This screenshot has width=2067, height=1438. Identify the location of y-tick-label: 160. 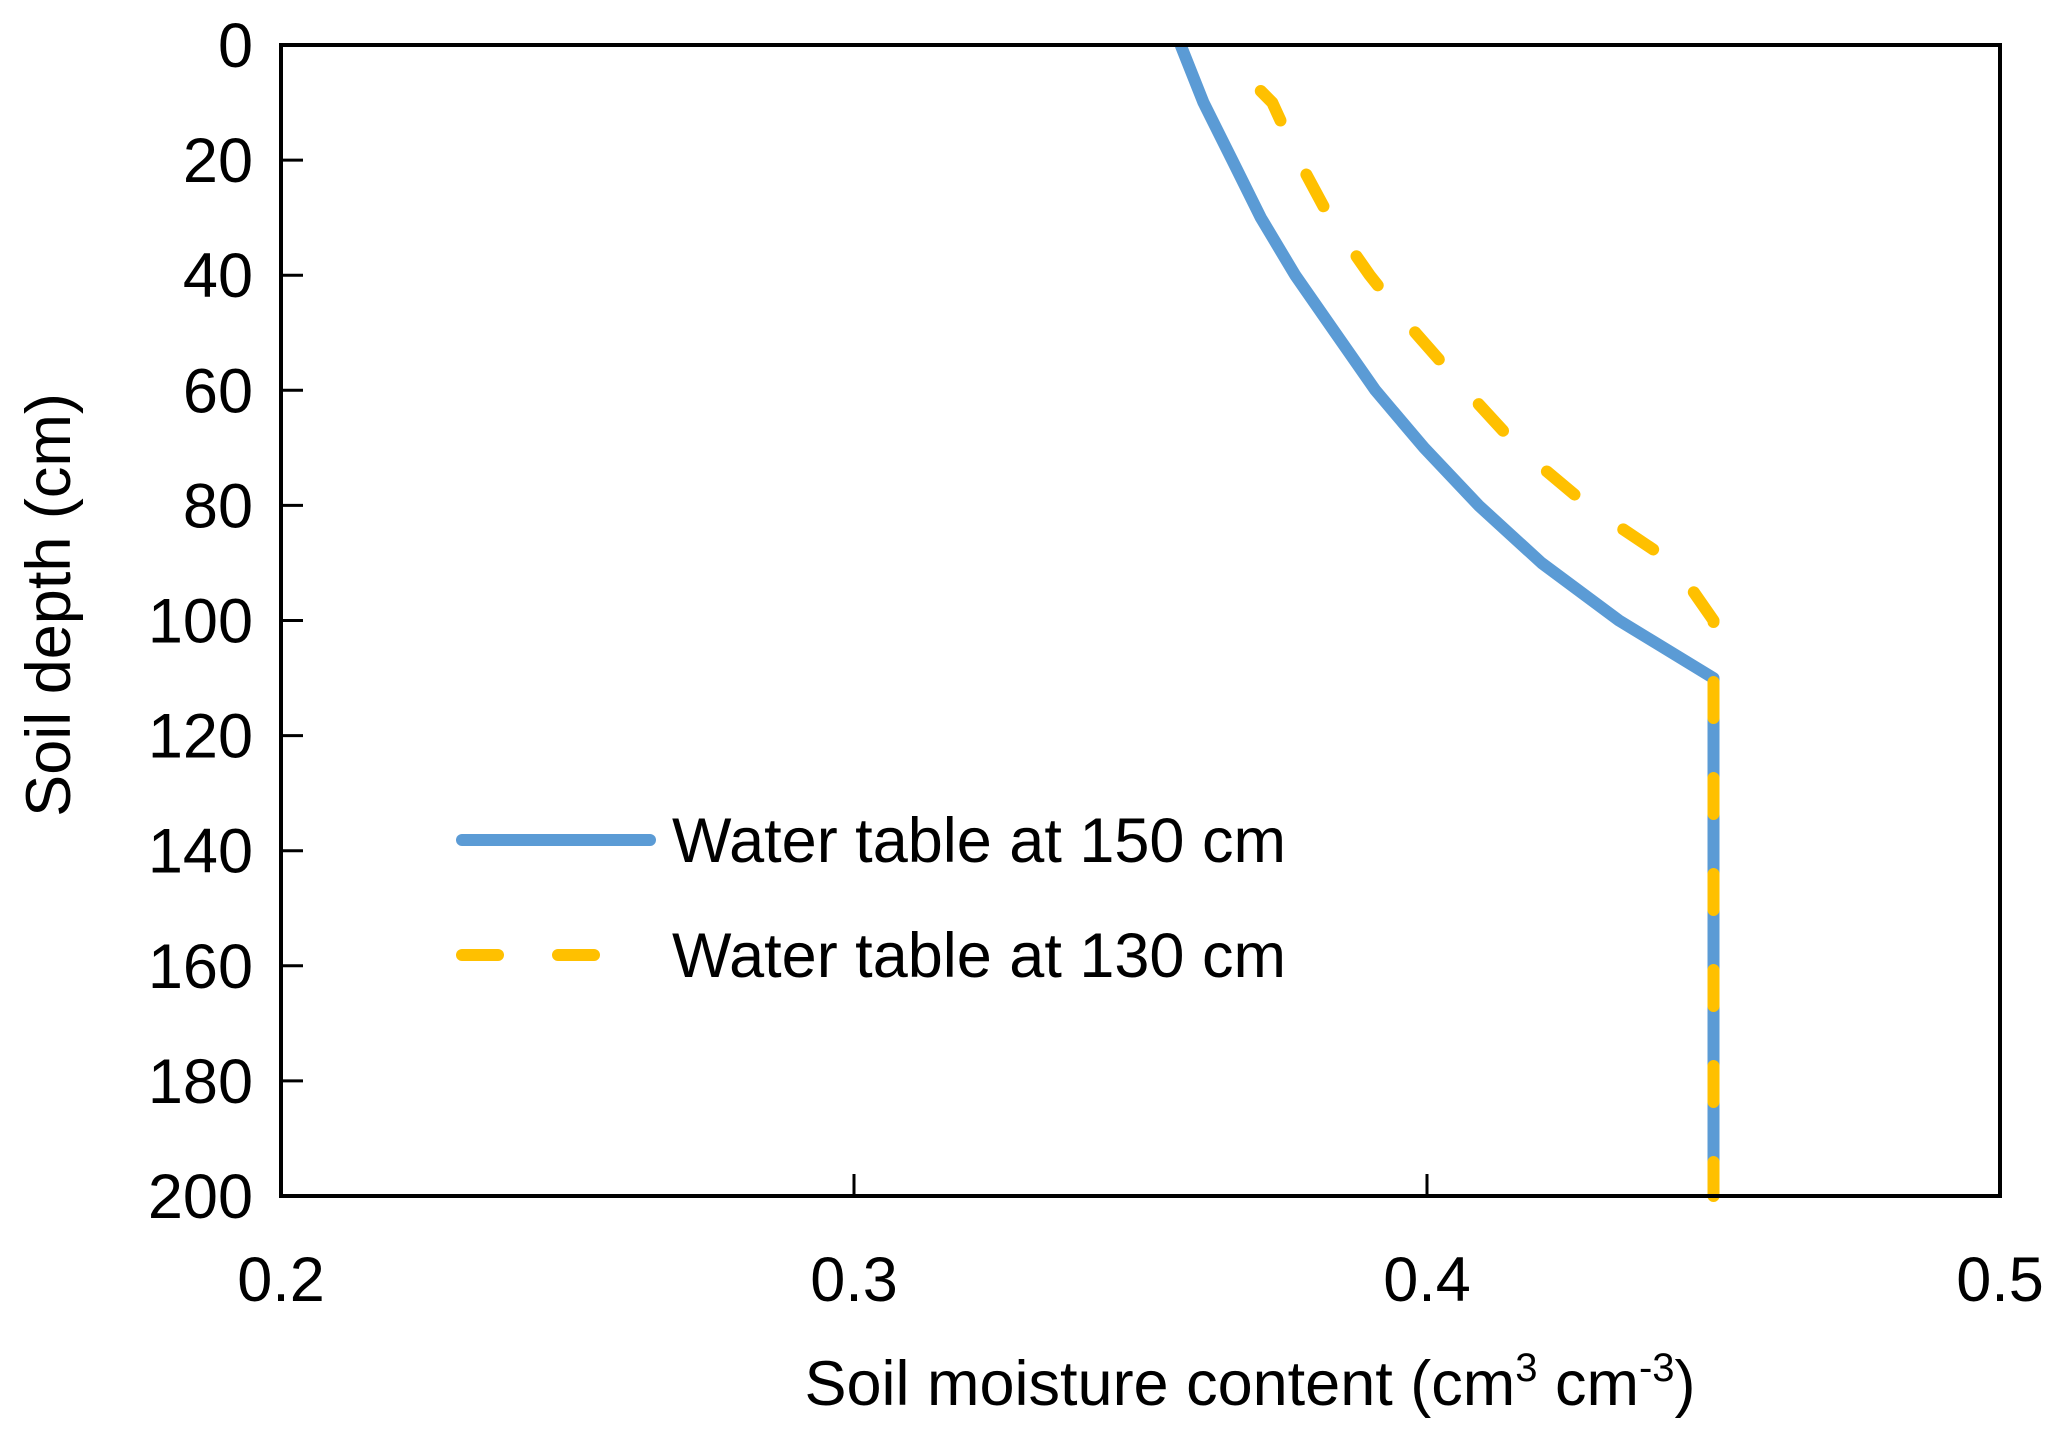
(200, 967).